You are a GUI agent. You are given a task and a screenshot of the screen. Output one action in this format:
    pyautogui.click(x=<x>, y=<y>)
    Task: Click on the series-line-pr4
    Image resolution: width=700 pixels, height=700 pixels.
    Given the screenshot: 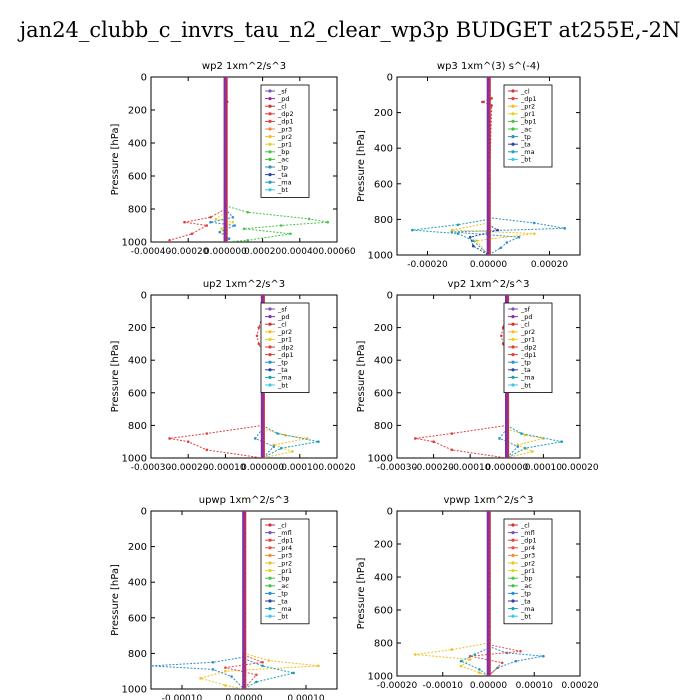 What is the action you would take?
    pyautogui.click(x=495, y=660)
    